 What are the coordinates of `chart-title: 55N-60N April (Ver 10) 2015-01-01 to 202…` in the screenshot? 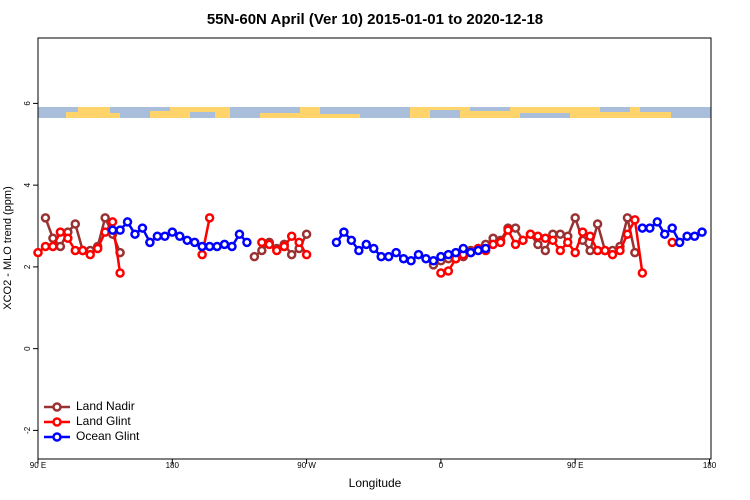 It's located at (375, 19).